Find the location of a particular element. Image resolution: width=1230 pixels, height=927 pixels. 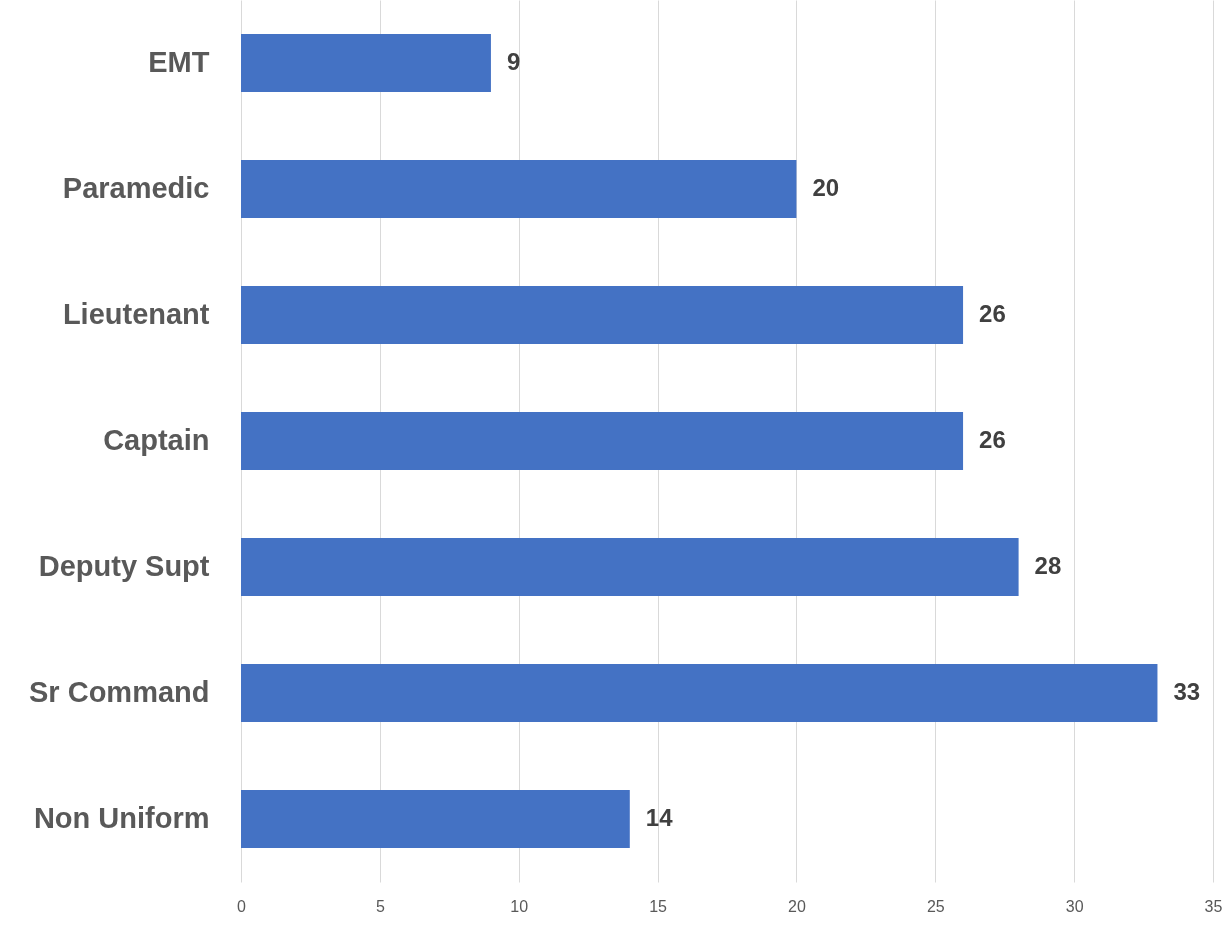

data-label: 9 is located at coordinates (513, 61).